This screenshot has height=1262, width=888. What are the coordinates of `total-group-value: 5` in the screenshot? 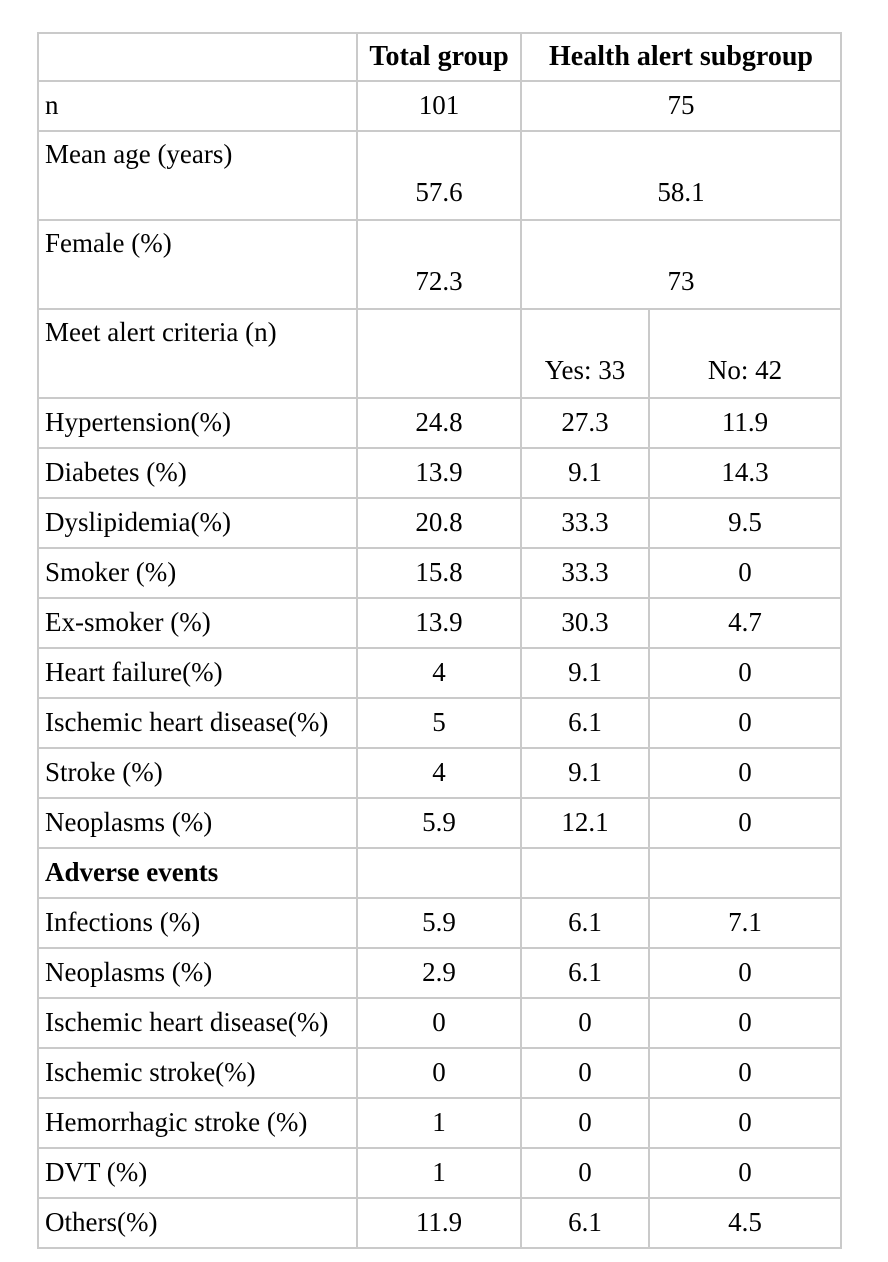 It's located at (439, 723).